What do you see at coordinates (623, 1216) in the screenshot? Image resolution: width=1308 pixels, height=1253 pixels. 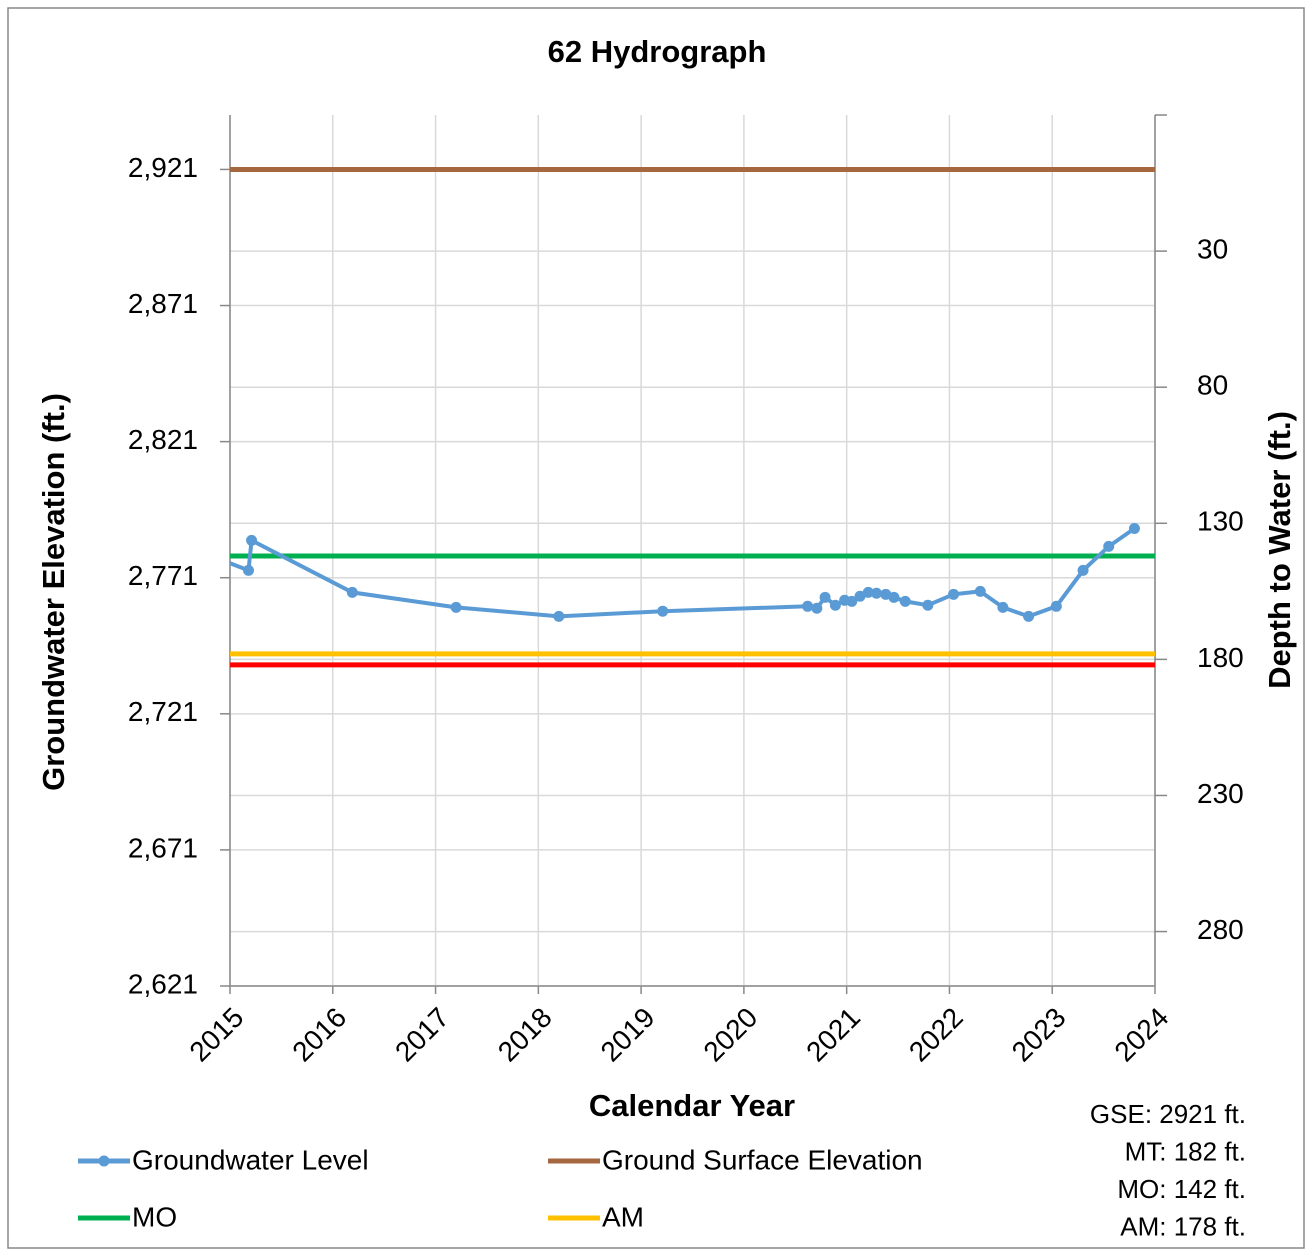 I see `legend-label: AM` at bounding box center [623, 1216].